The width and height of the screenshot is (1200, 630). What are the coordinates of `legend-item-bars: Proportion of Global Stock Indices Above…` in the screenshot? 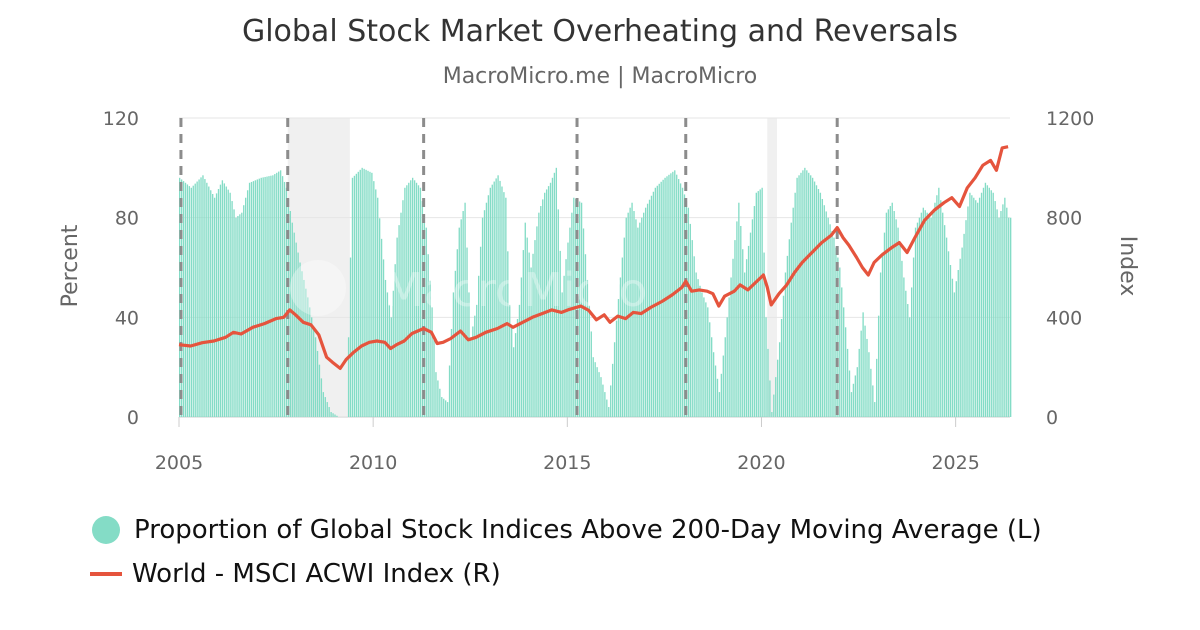 It's located at (567, 530).